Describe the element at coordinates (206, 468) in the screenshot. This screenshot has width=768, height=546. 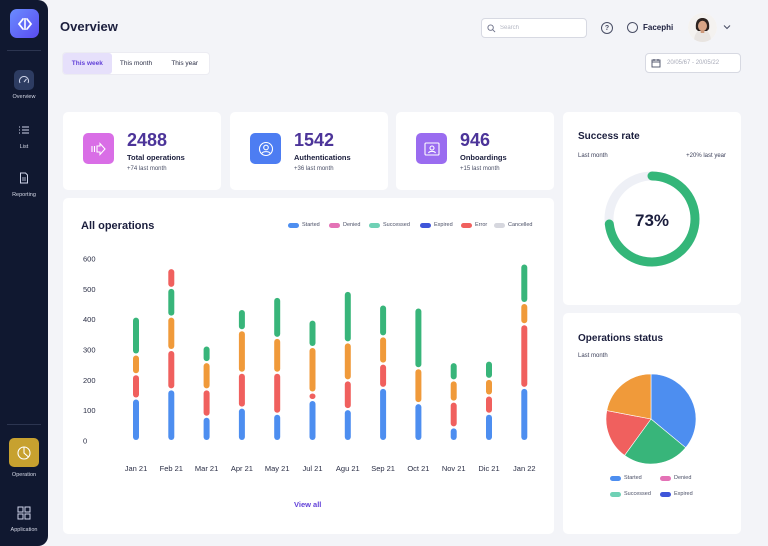
I see `x-tick-label: Mar 21` at that location.